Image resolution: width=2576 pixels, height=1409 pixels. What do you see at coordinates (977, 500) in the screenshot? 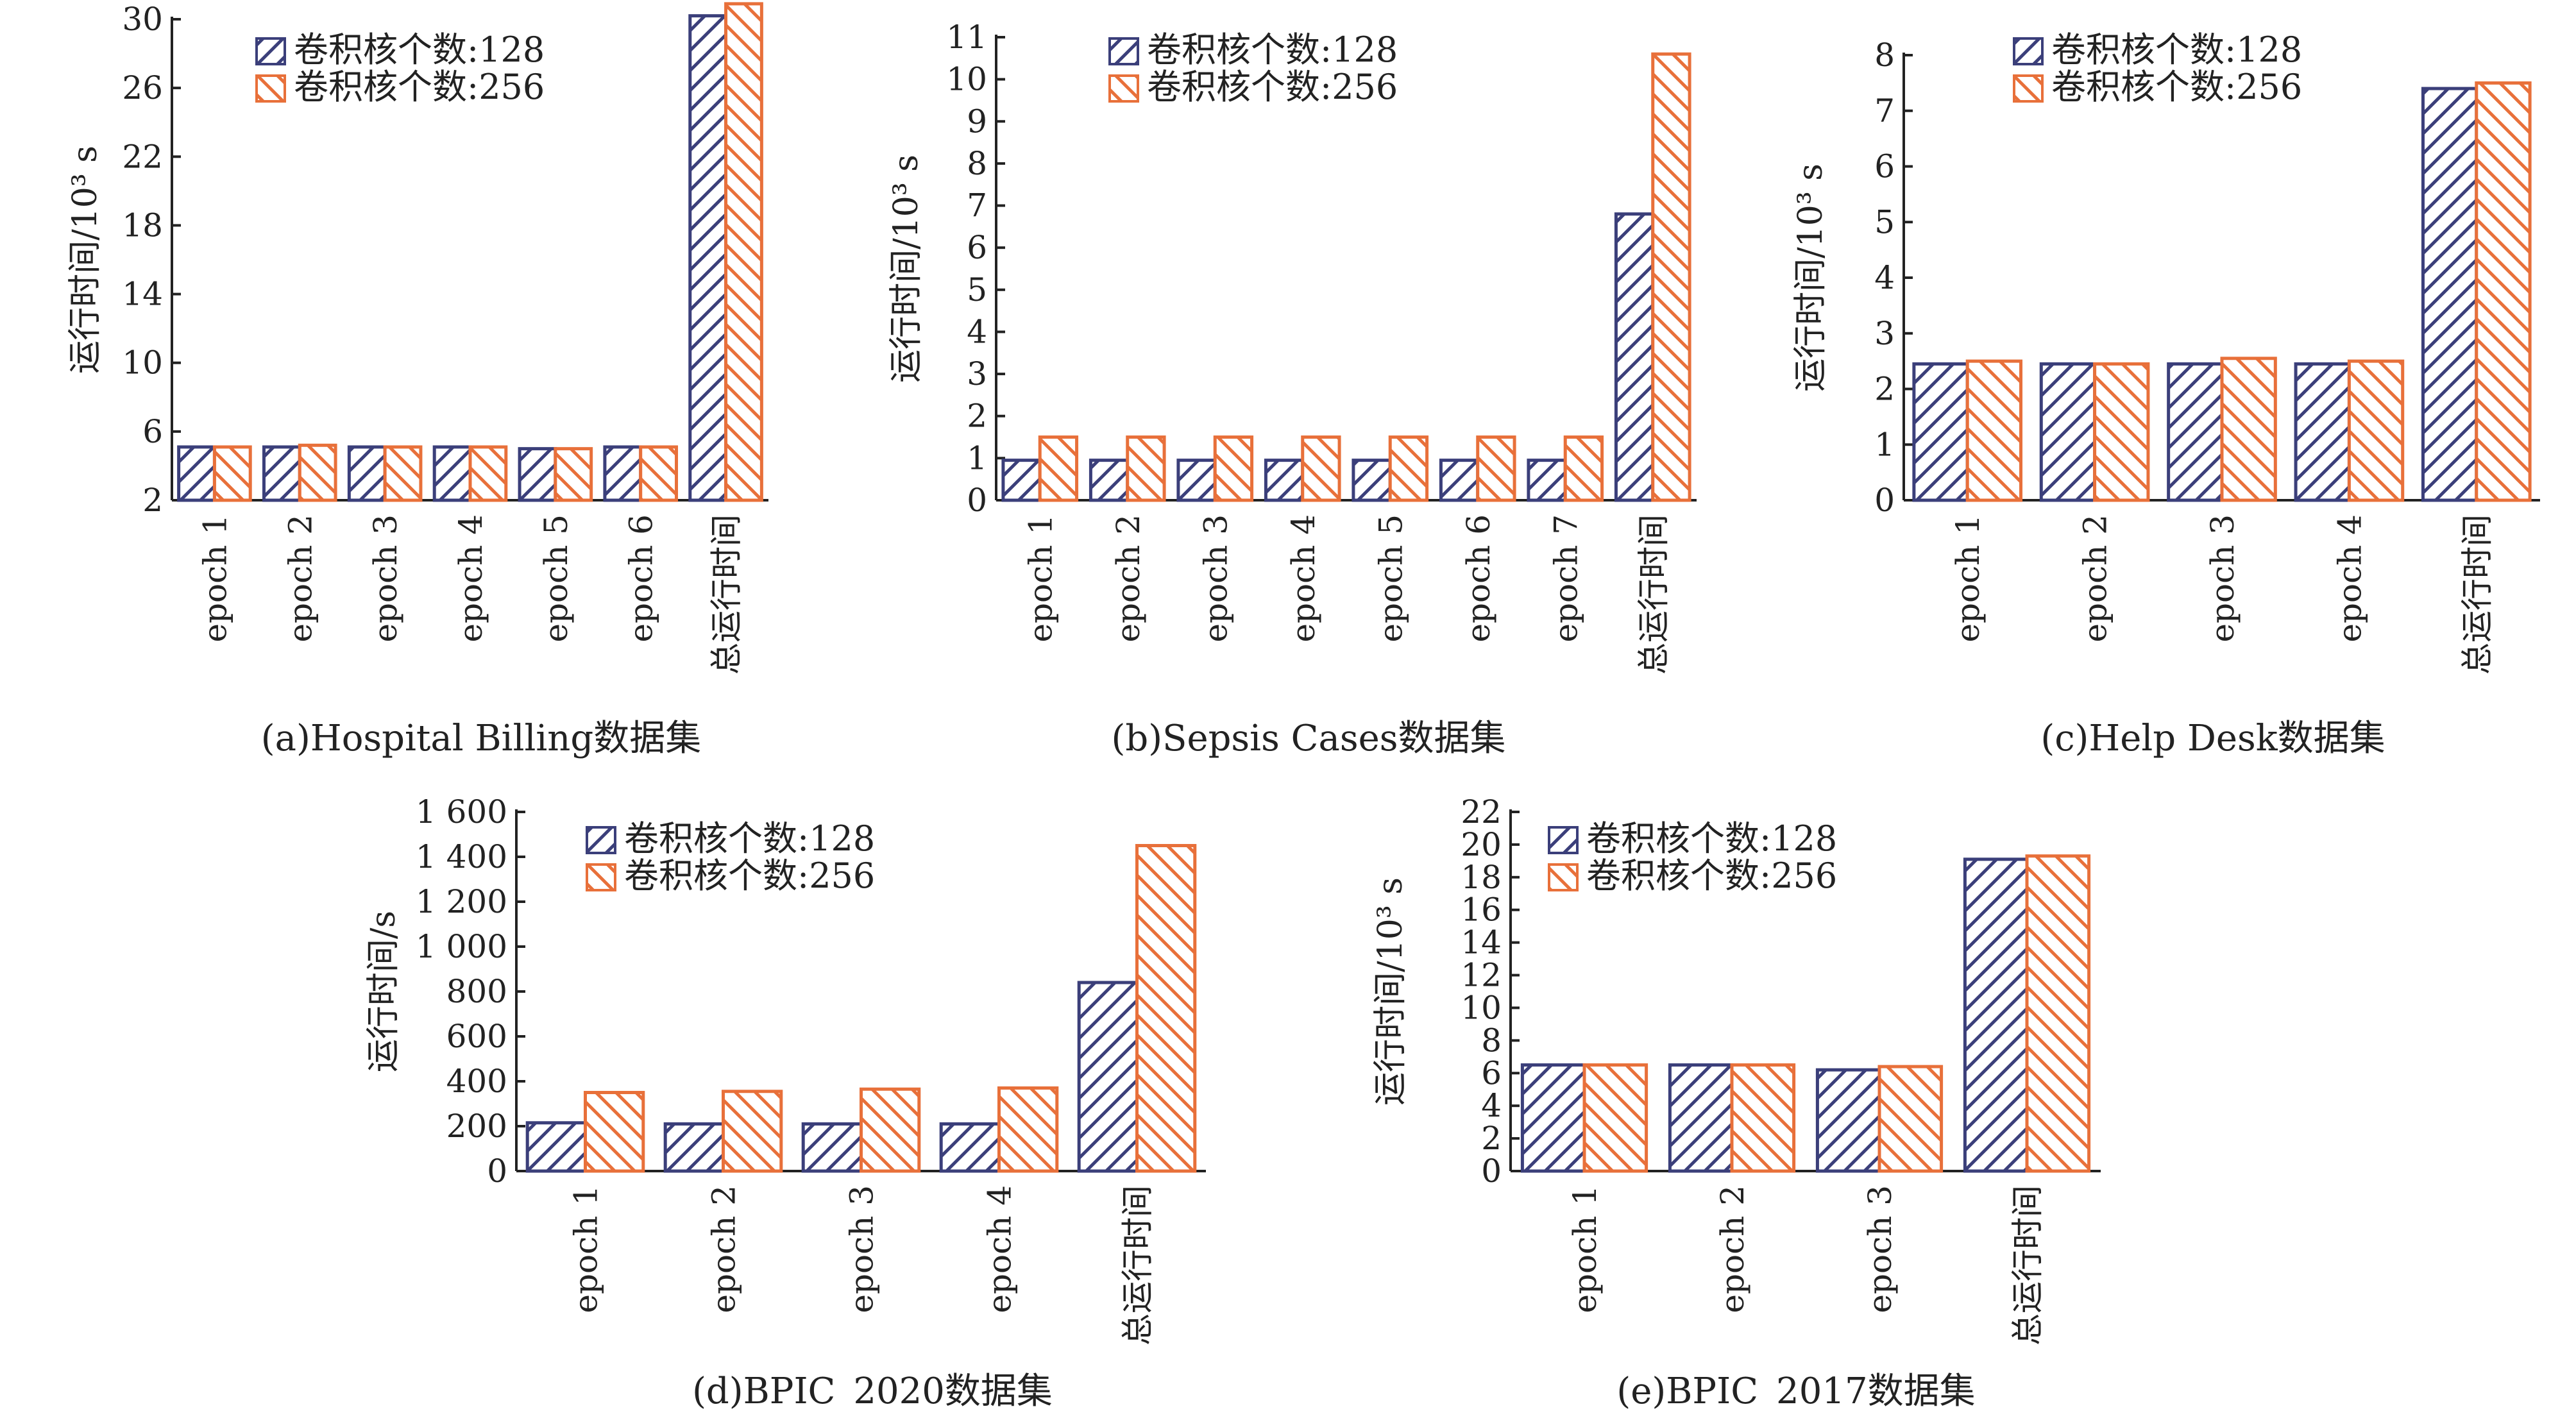
I see `y-tick-label: 0` at bounding box center [977, 500].